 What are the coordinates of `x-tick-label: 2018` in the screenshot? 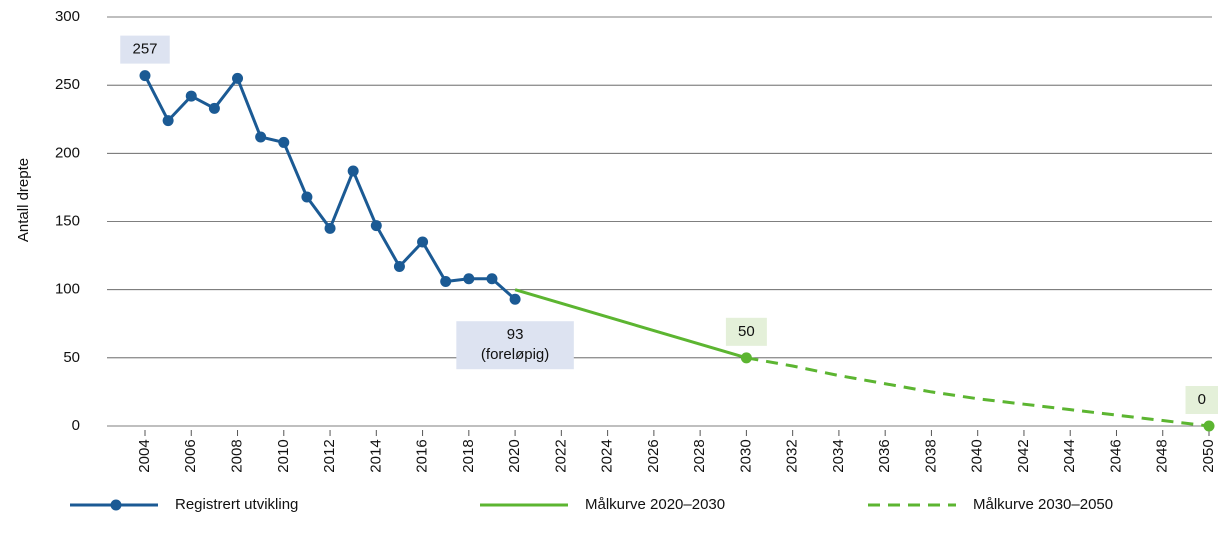 It's located at (468, 455).